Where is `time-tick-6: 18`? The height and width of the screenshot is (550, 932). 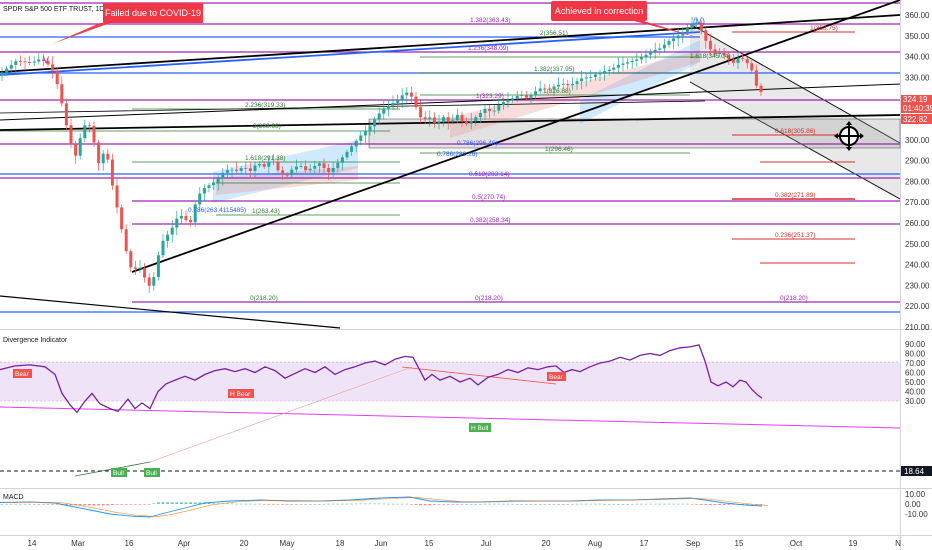 time-tick-6: 18 is located at coordinates (340, 543).